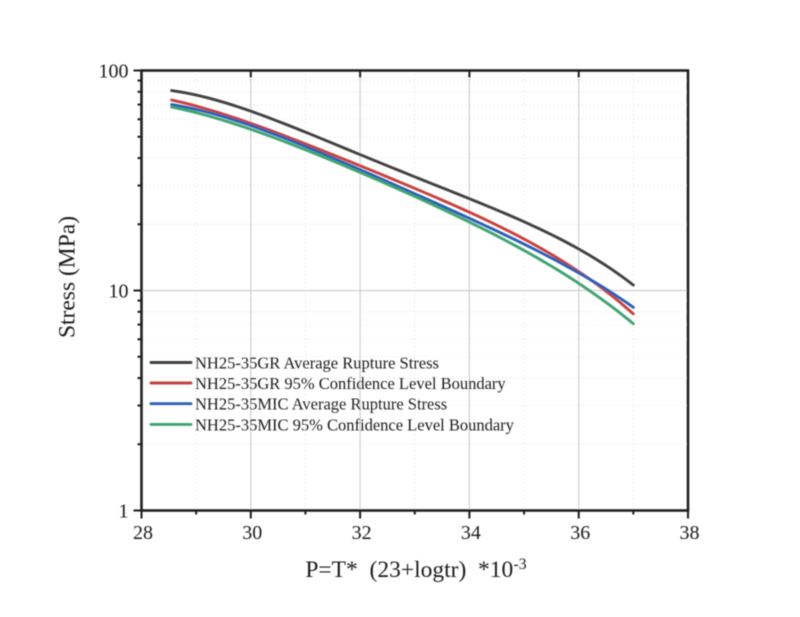  What do you see at coordinates (68, 277) in the screenshot?
I see `svg-text: Stress (MPa)` at bounding box center [68, 277].